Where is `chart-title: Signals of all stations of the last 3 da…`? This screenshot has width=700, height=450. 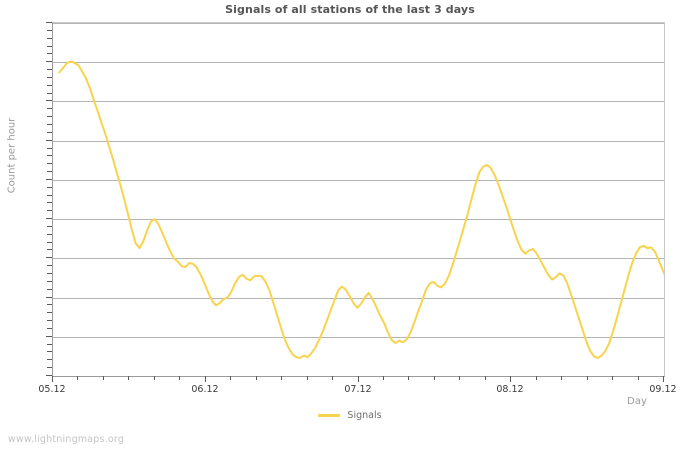 chart-title: Signals of all stations of the last 3 da… is located at coordinates (350, 9).